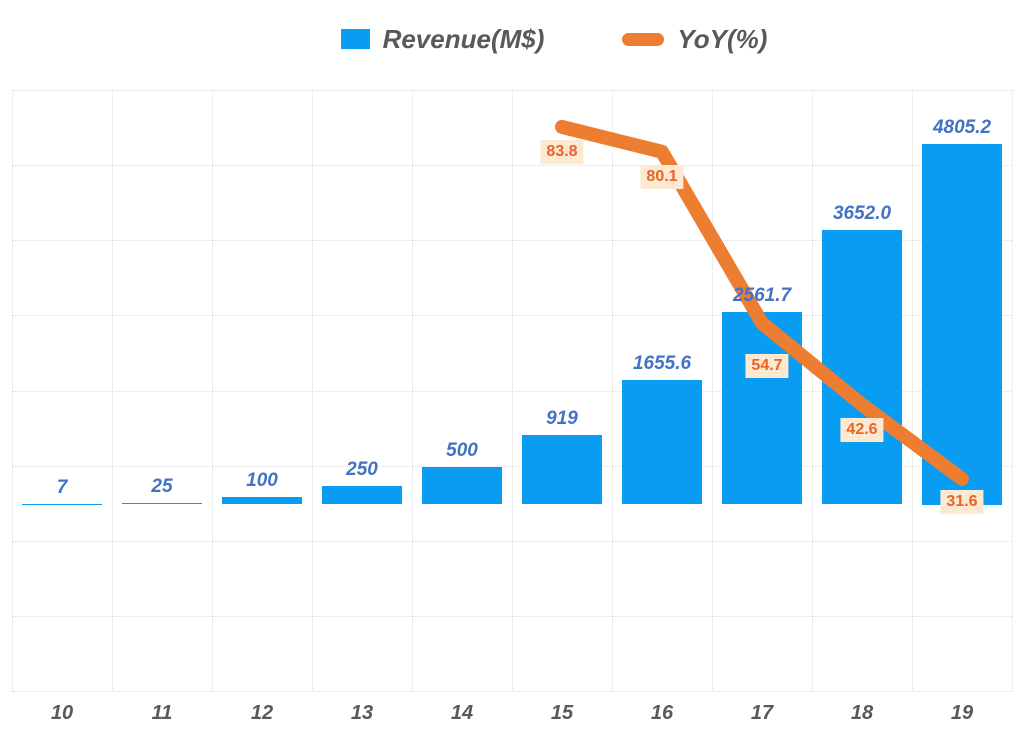  What do you see at coordinates (762, 296) in the screenshot?
I see `revenue-value-label-17: 2561.7` at bounding box center [762, 296].